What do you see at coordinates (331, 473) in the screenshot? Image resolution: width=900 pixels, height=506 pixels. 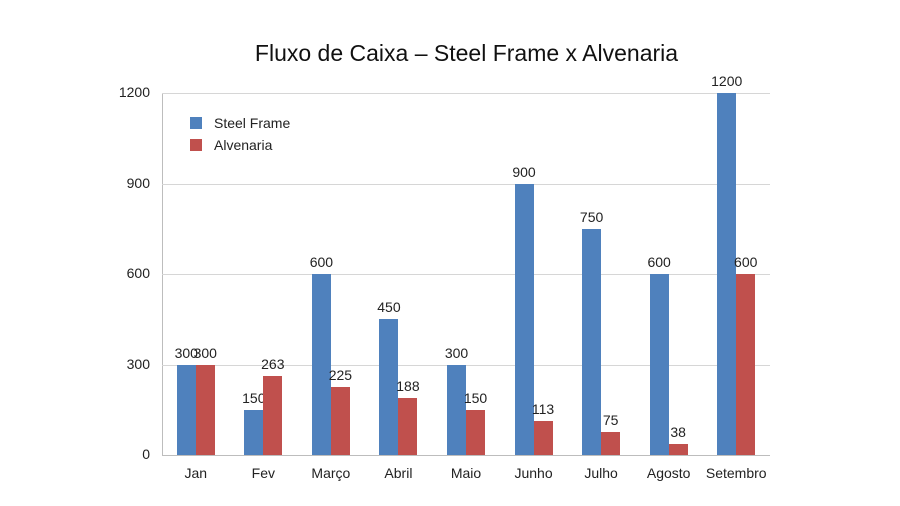 I see `x-tick-label: Março` at bounding box center [331, 473].